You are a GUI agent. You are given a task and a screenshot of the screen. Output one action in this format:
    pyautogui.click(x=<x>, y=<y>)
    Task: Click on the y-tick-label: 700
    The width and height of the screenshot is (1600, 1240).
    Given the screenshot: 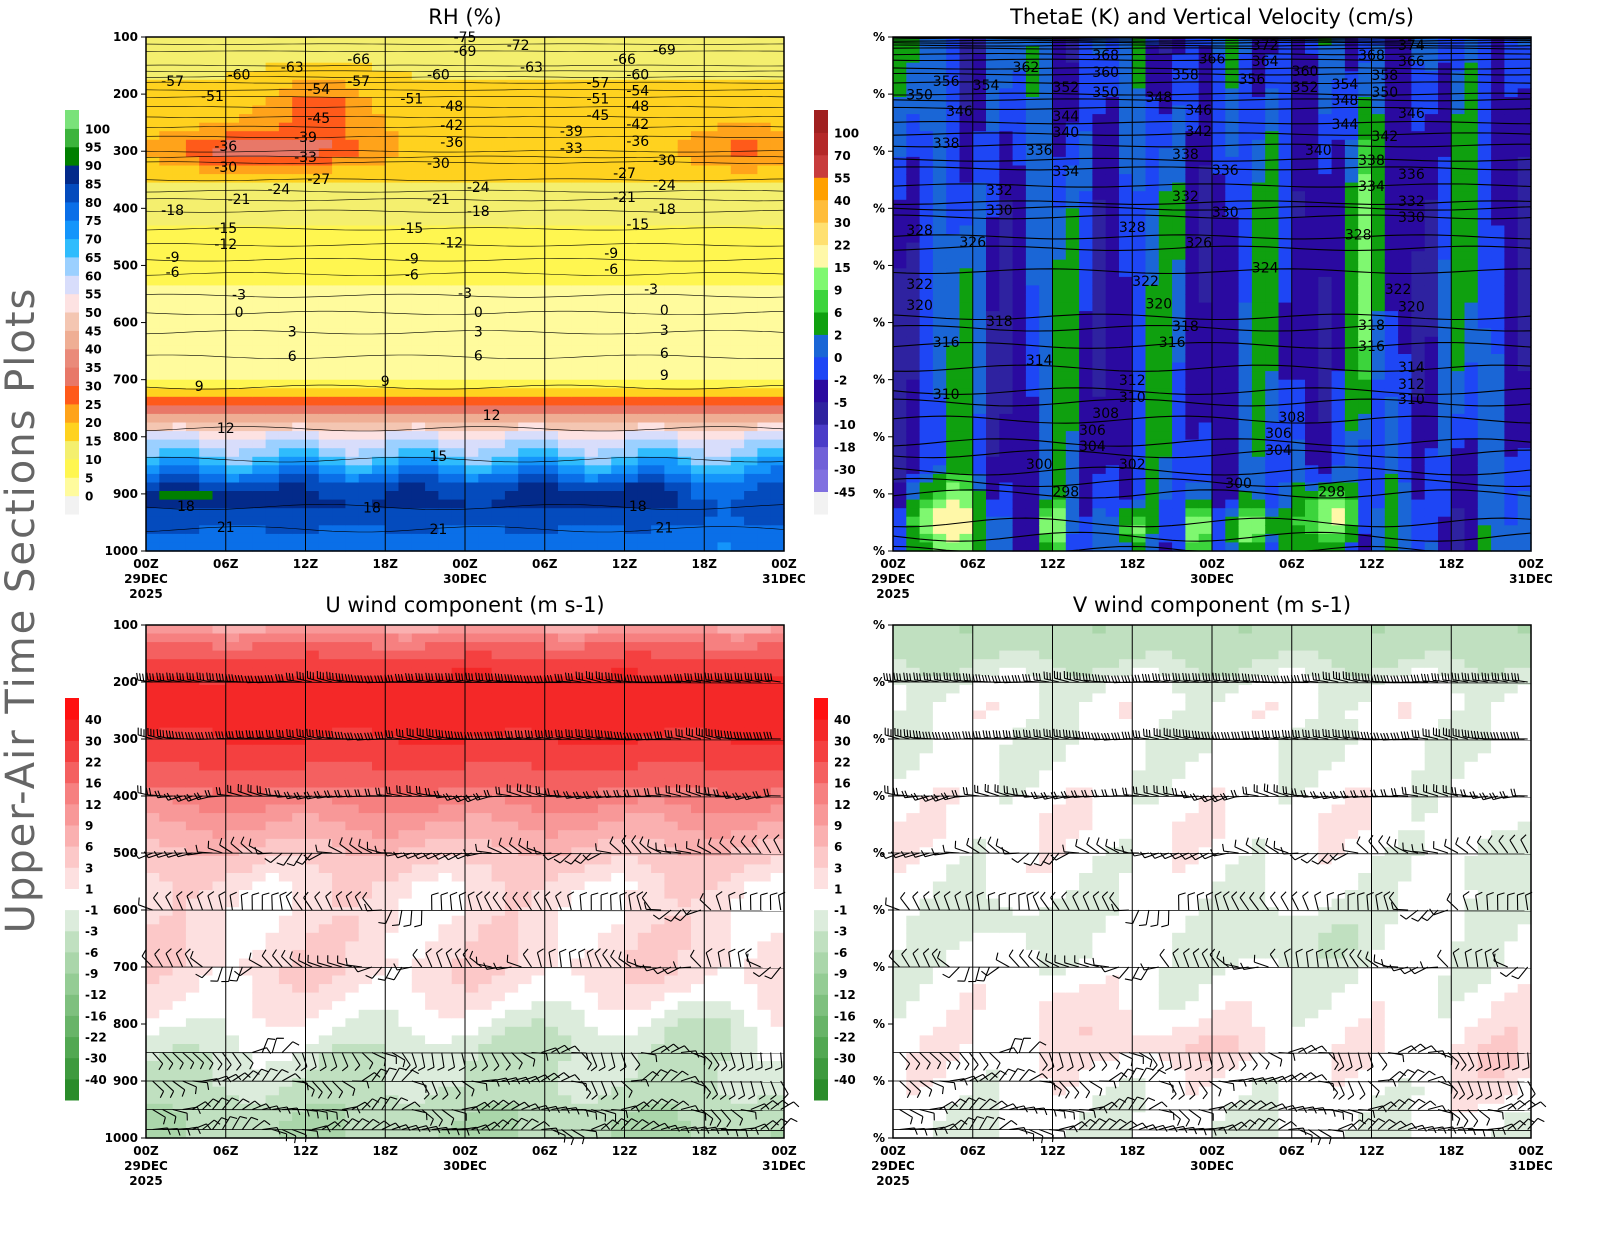 What is the action you would take?
    pyautogui.click(x=125, y=380)
    